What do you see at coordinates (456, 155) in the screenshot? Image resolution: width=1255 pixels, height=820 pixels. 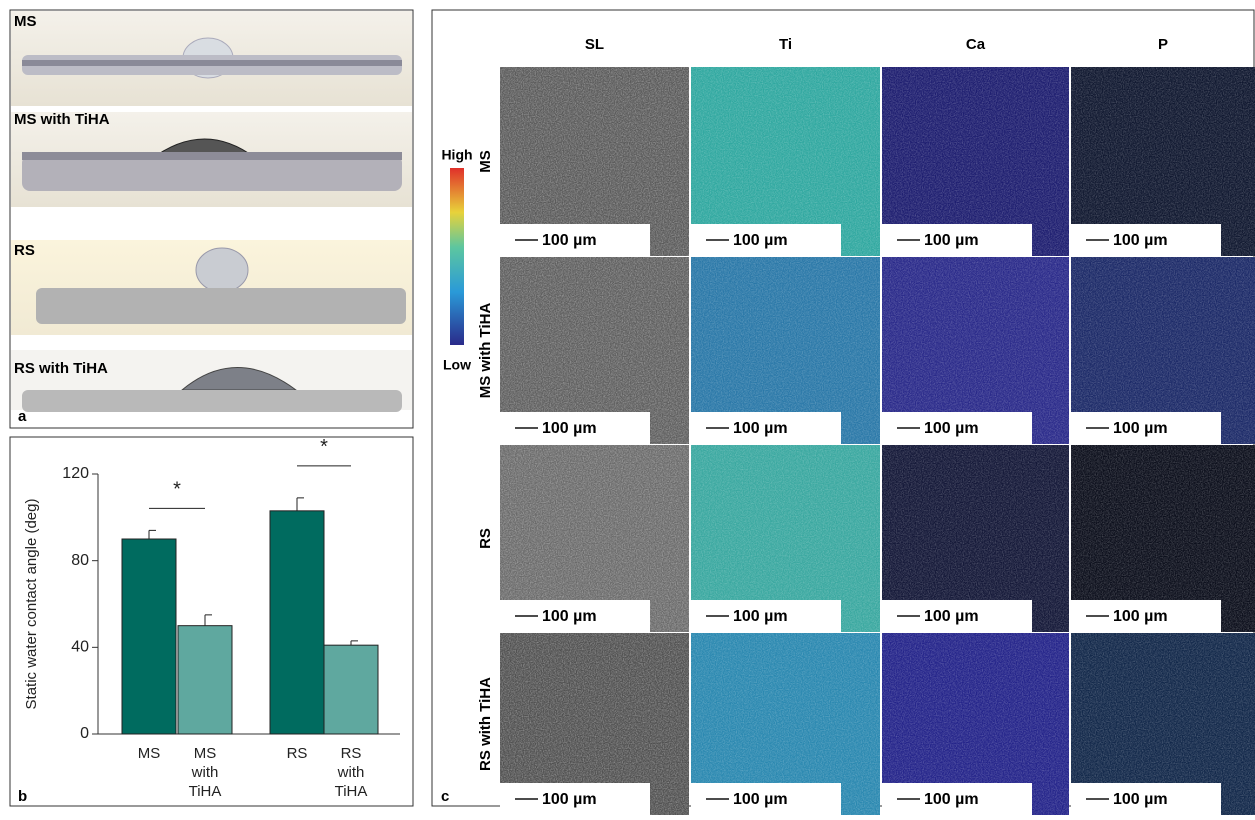 I see `colorbar-high: High` at bounding box center [456, 155].